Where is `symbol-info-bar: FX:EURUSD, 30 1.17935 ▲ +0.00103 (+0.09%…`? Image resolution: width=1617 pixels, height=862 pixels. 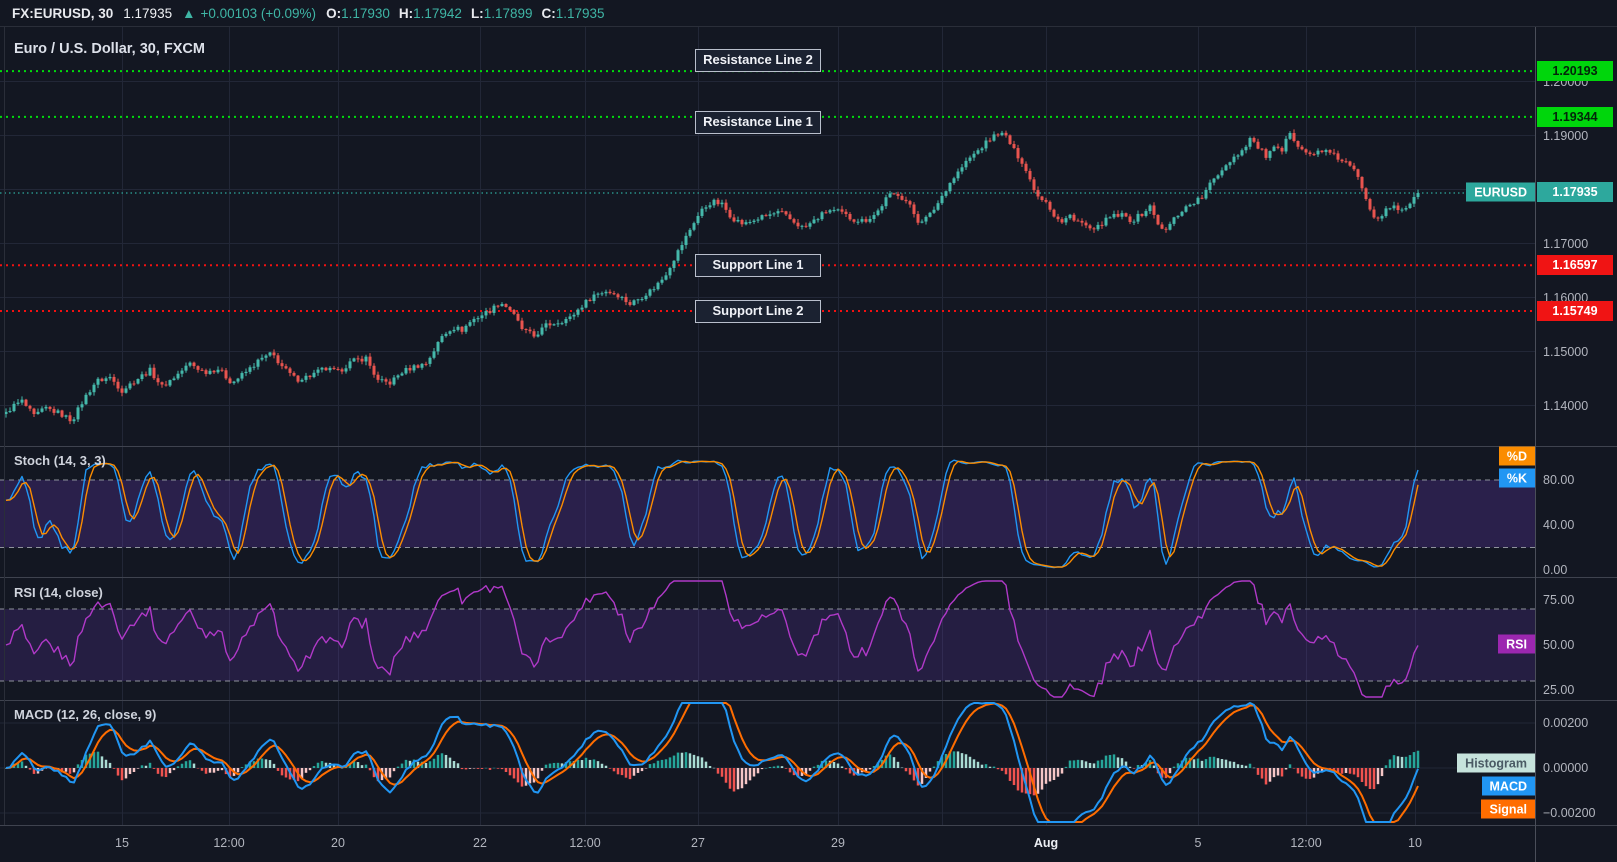 symbol-info-bar: FX:EURUSD, 30 1.17935 ▲ +0.00103 (+0.09%… is located at coordinates (808, 13).